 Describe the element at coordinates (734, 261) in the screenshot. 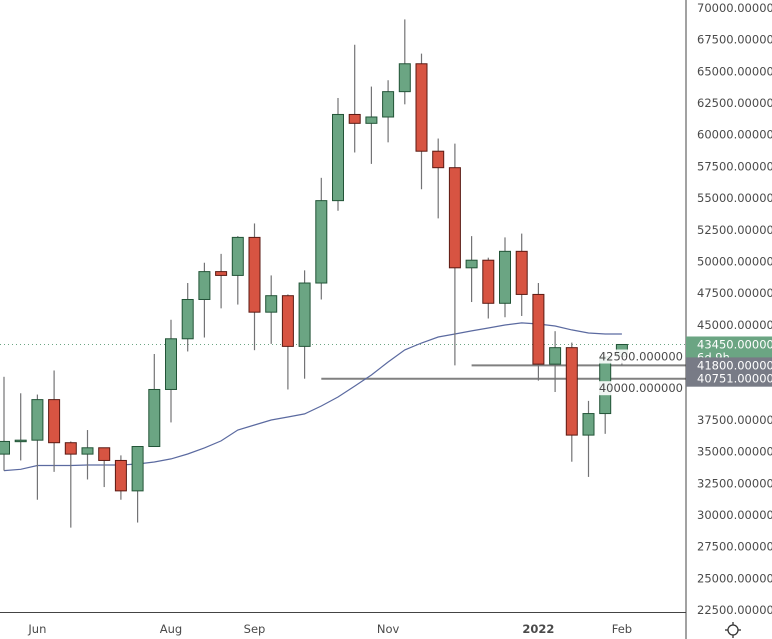

I see `y-tick-label: 50000.000000` at that location.